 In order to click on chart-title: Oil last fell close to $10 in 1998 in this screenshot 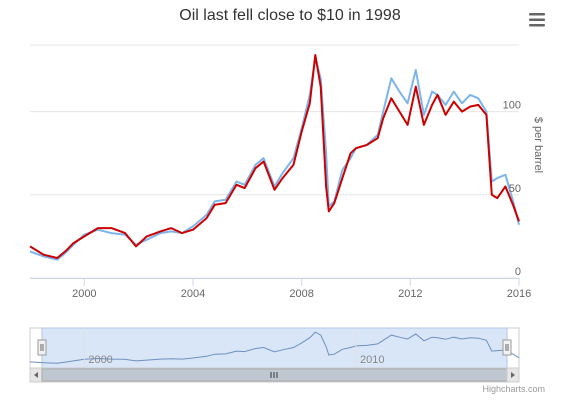, I will do `click(290, 15)`.